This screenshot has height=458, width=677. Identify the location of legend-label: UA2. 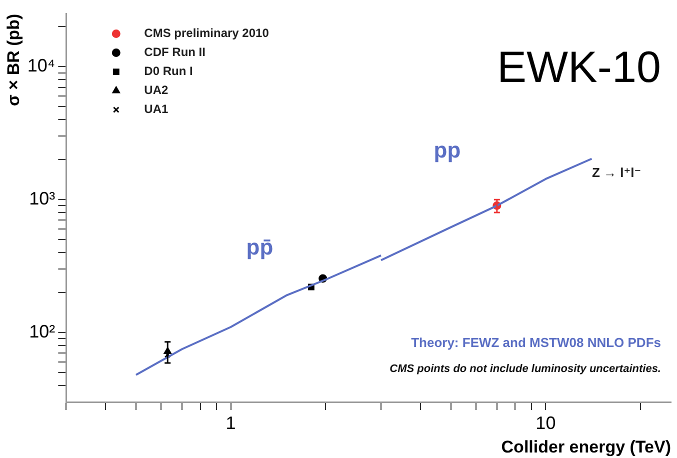
(156, 90).